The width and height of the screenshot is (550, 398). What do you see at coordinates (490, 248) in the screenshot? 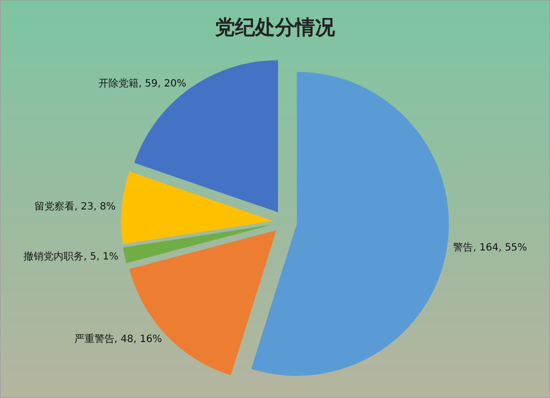
I see `slice-label: 警告, 164, 55%` at bounding box center [490, 248].